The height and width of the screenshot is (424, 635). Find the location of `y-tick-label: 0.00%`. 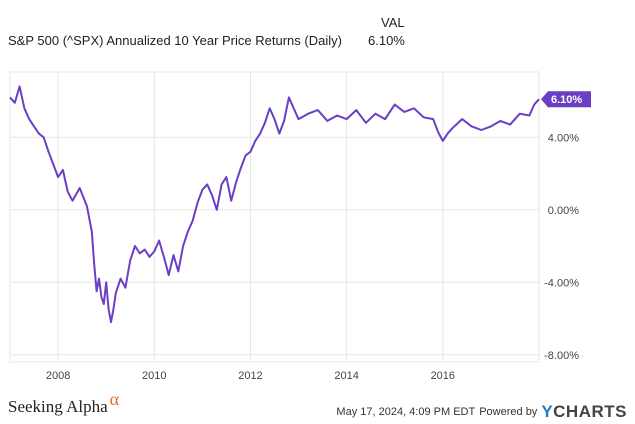

y-tick-label: 0.00% is located at coordinates (563, 211).